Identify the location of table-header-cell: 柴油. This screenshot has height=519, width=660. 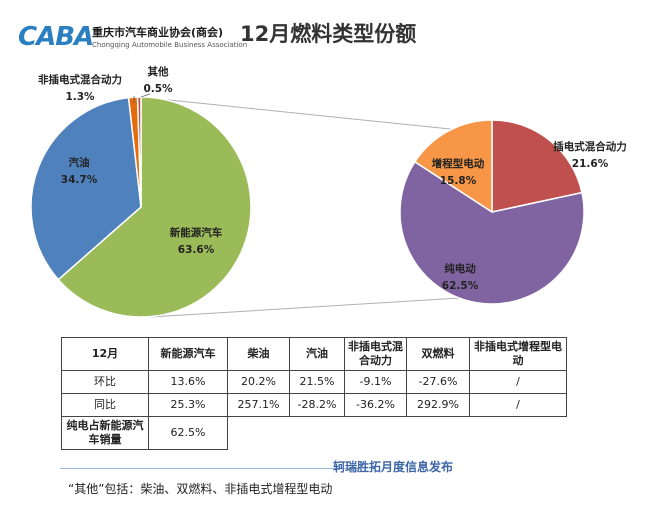
(258, 354).